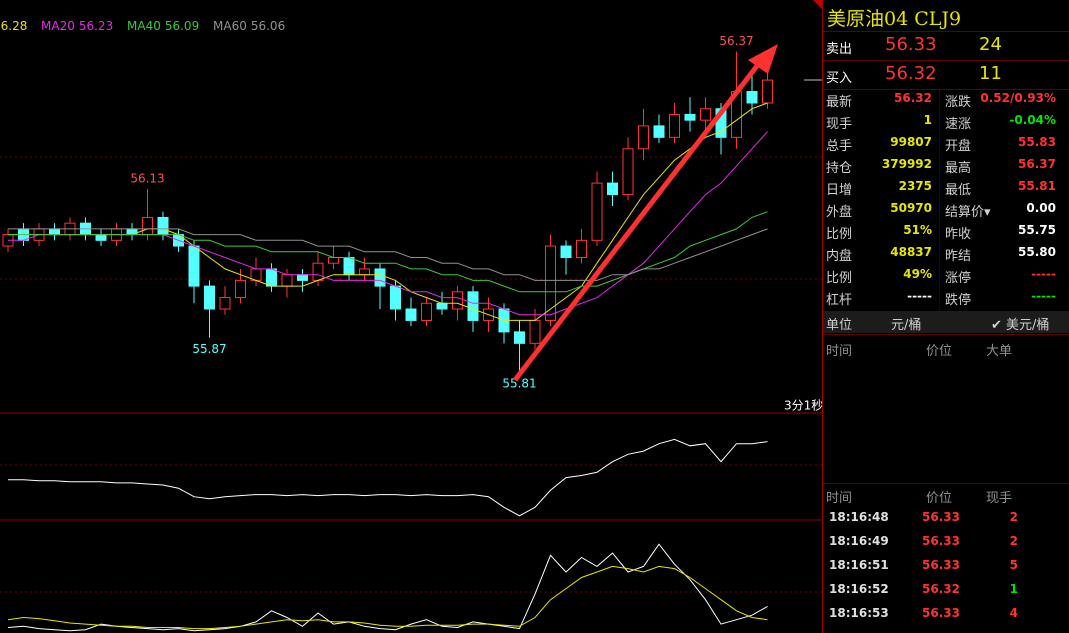 Image resolution: width=1069 pixels, height=633 pixels. I want to click on field-value: 55.83, so click(1037, 142).